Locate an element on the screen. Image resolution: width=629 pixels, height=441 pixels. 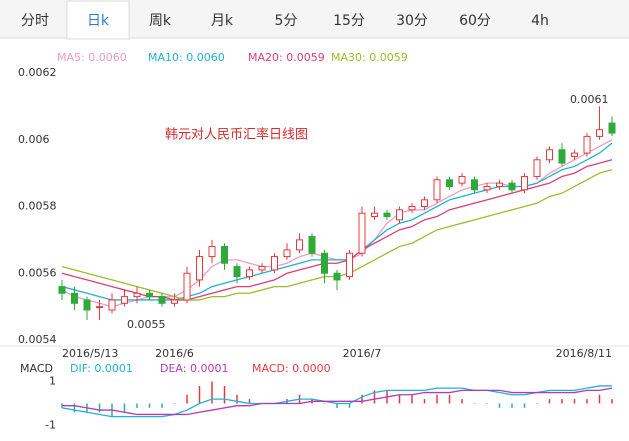
low-label: 0.0055 is located at coordinates (146, 324).